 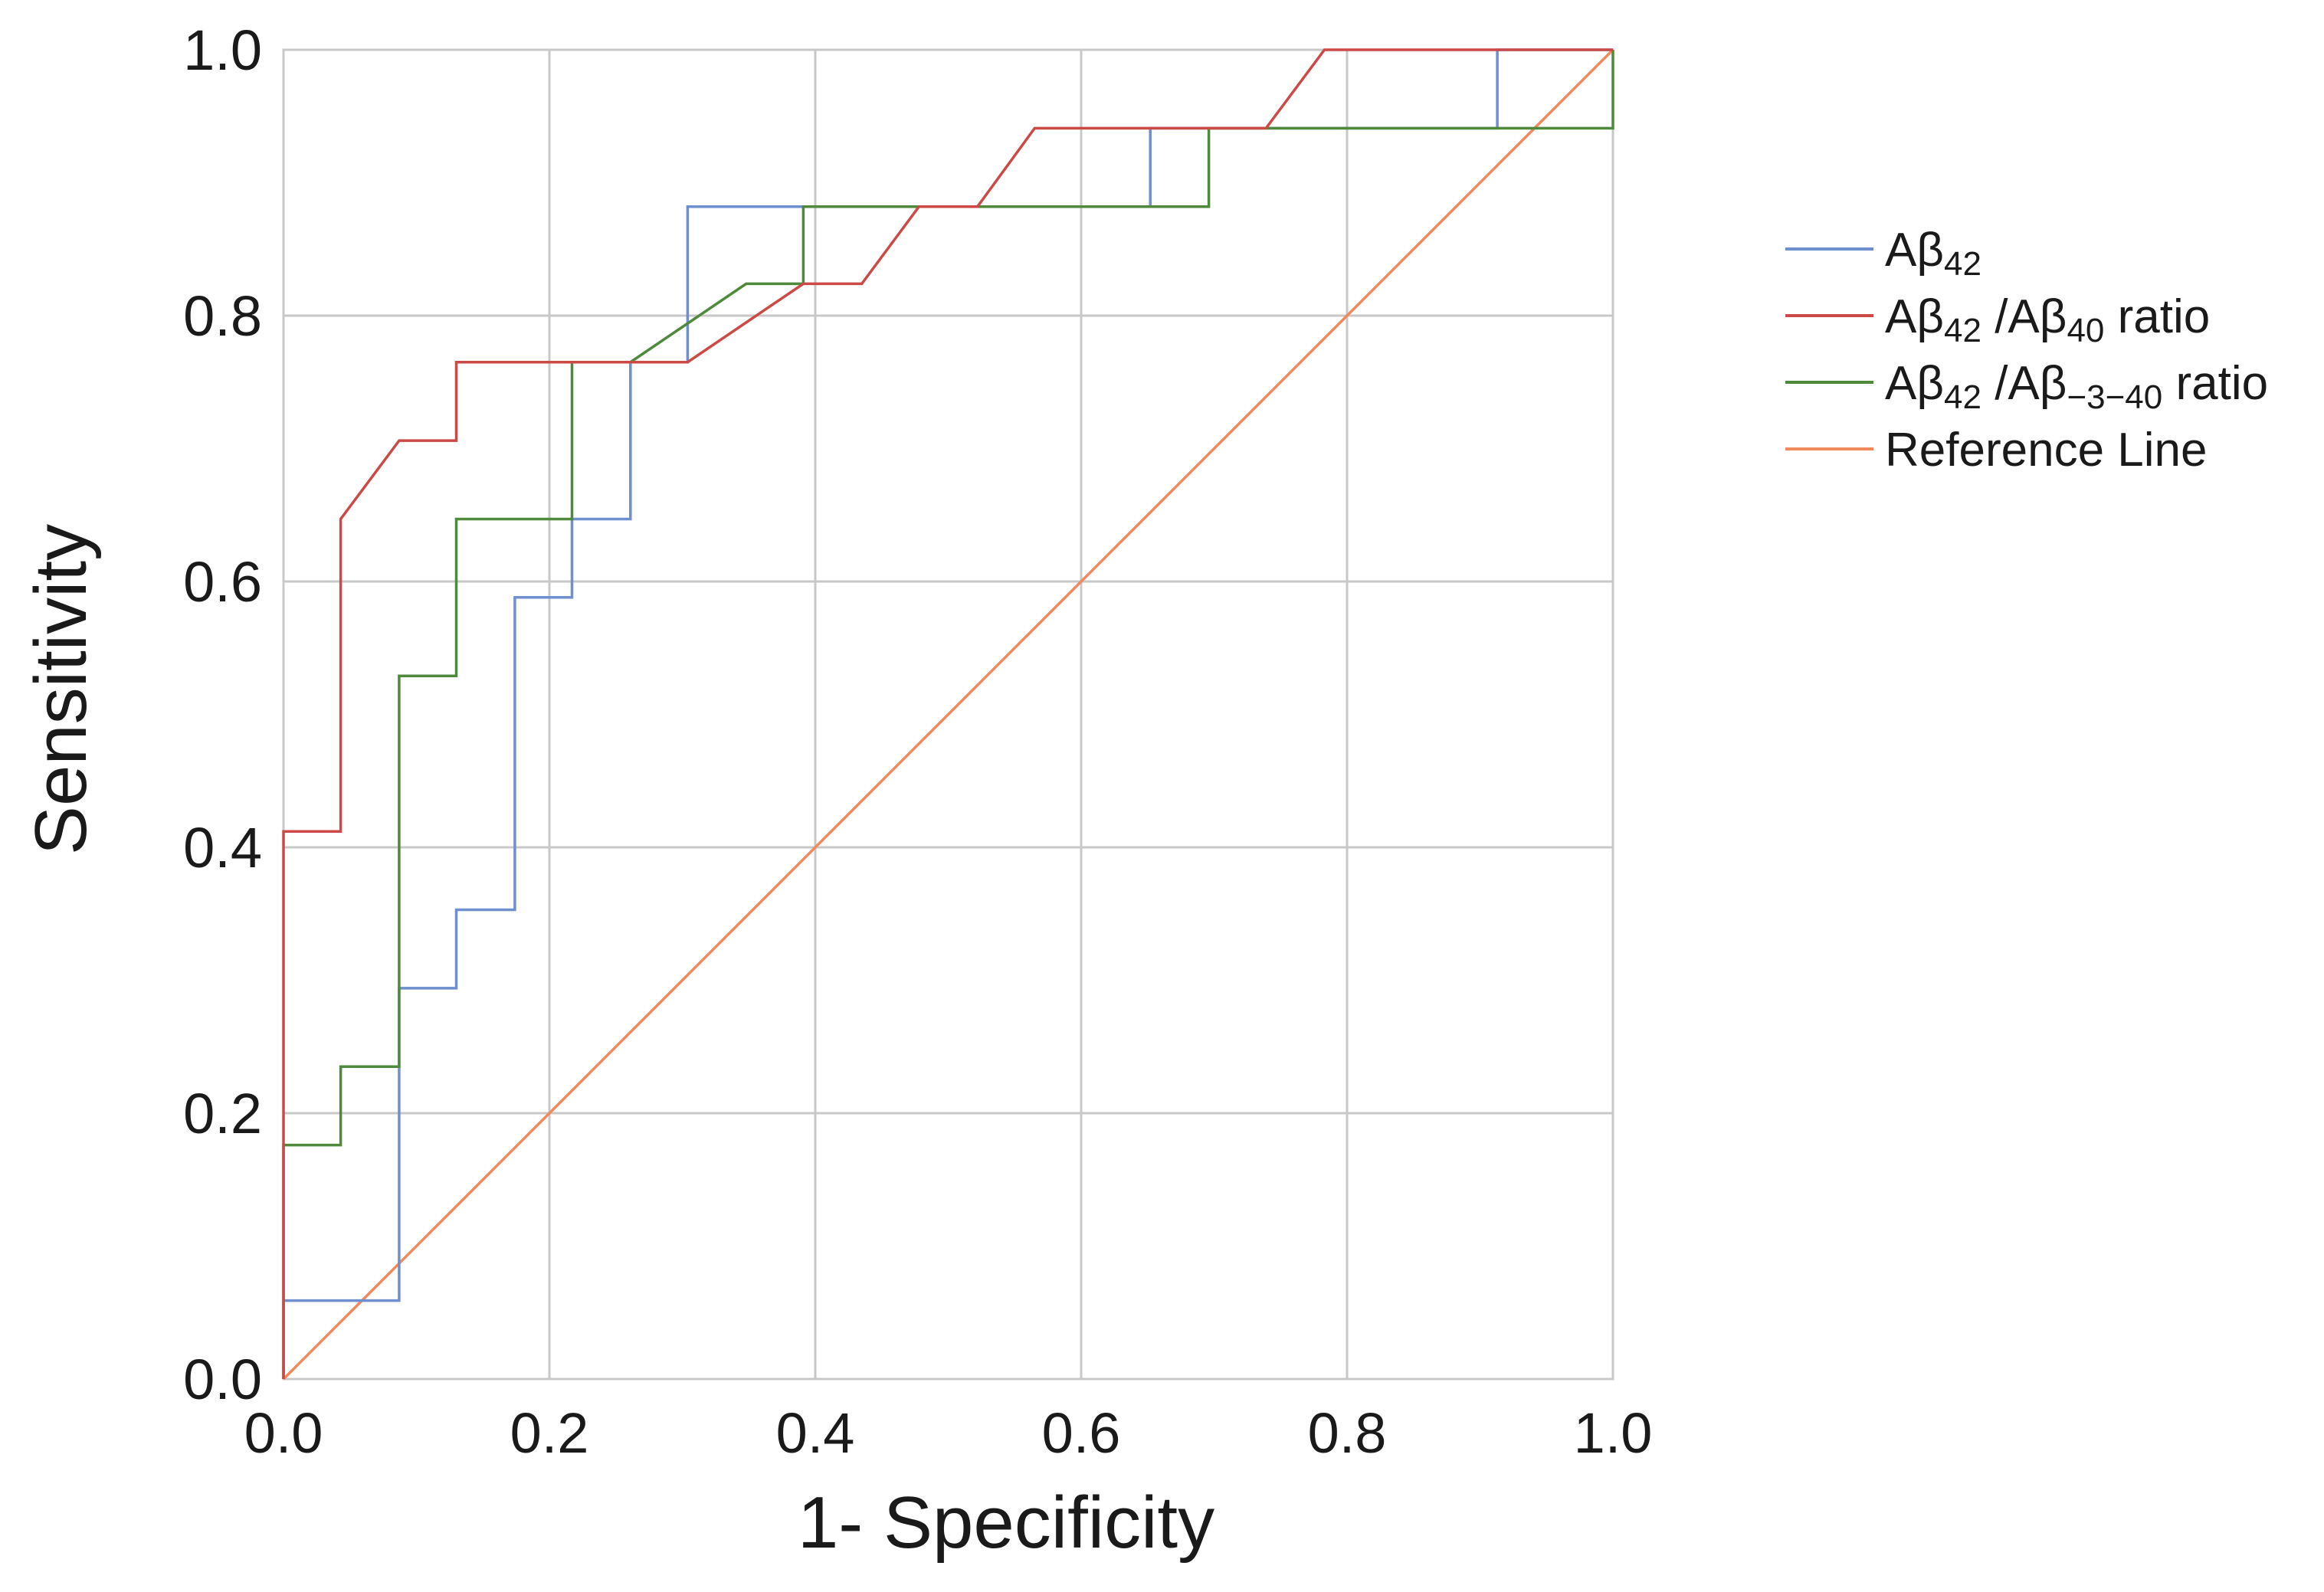 I want to click on legend-label-1: Aβ42​ /Aβ40​ ratio, so click(x=2047, y=319).